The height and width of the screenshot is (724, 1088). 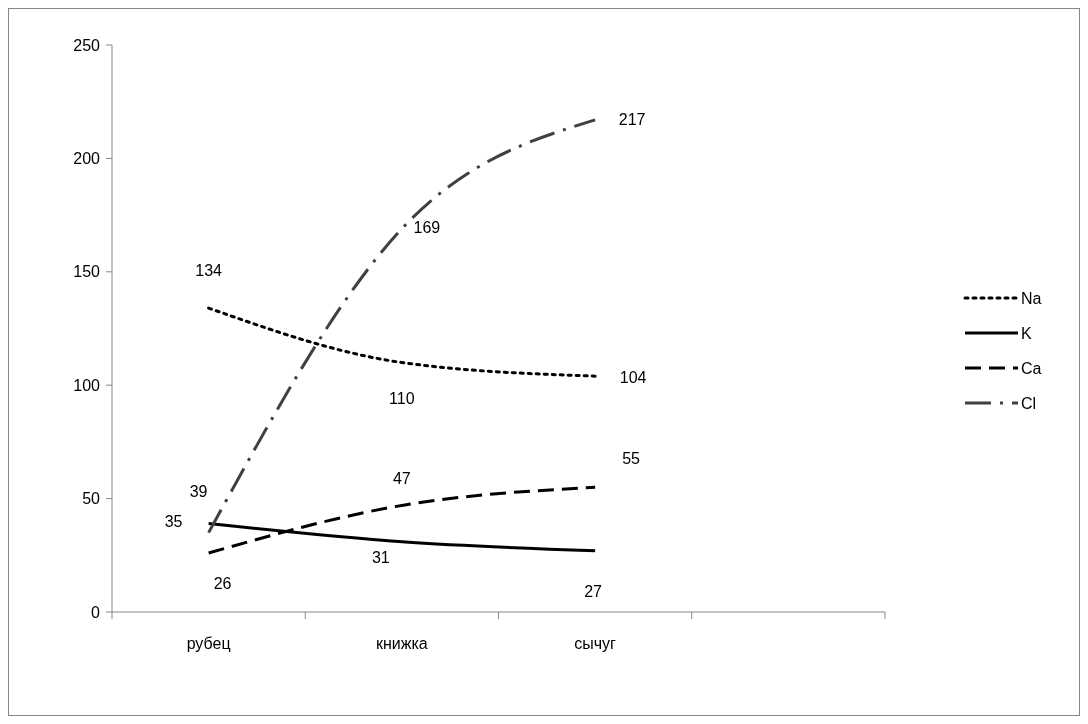 I want to click on x-tick-label: рубец, so click(x=208, y=643).